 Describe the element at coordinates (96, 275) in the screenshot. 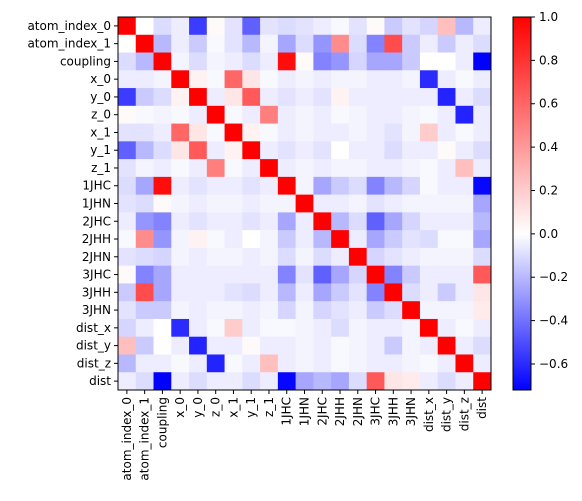

I see `y-tick-label: 3JHC` at that location.